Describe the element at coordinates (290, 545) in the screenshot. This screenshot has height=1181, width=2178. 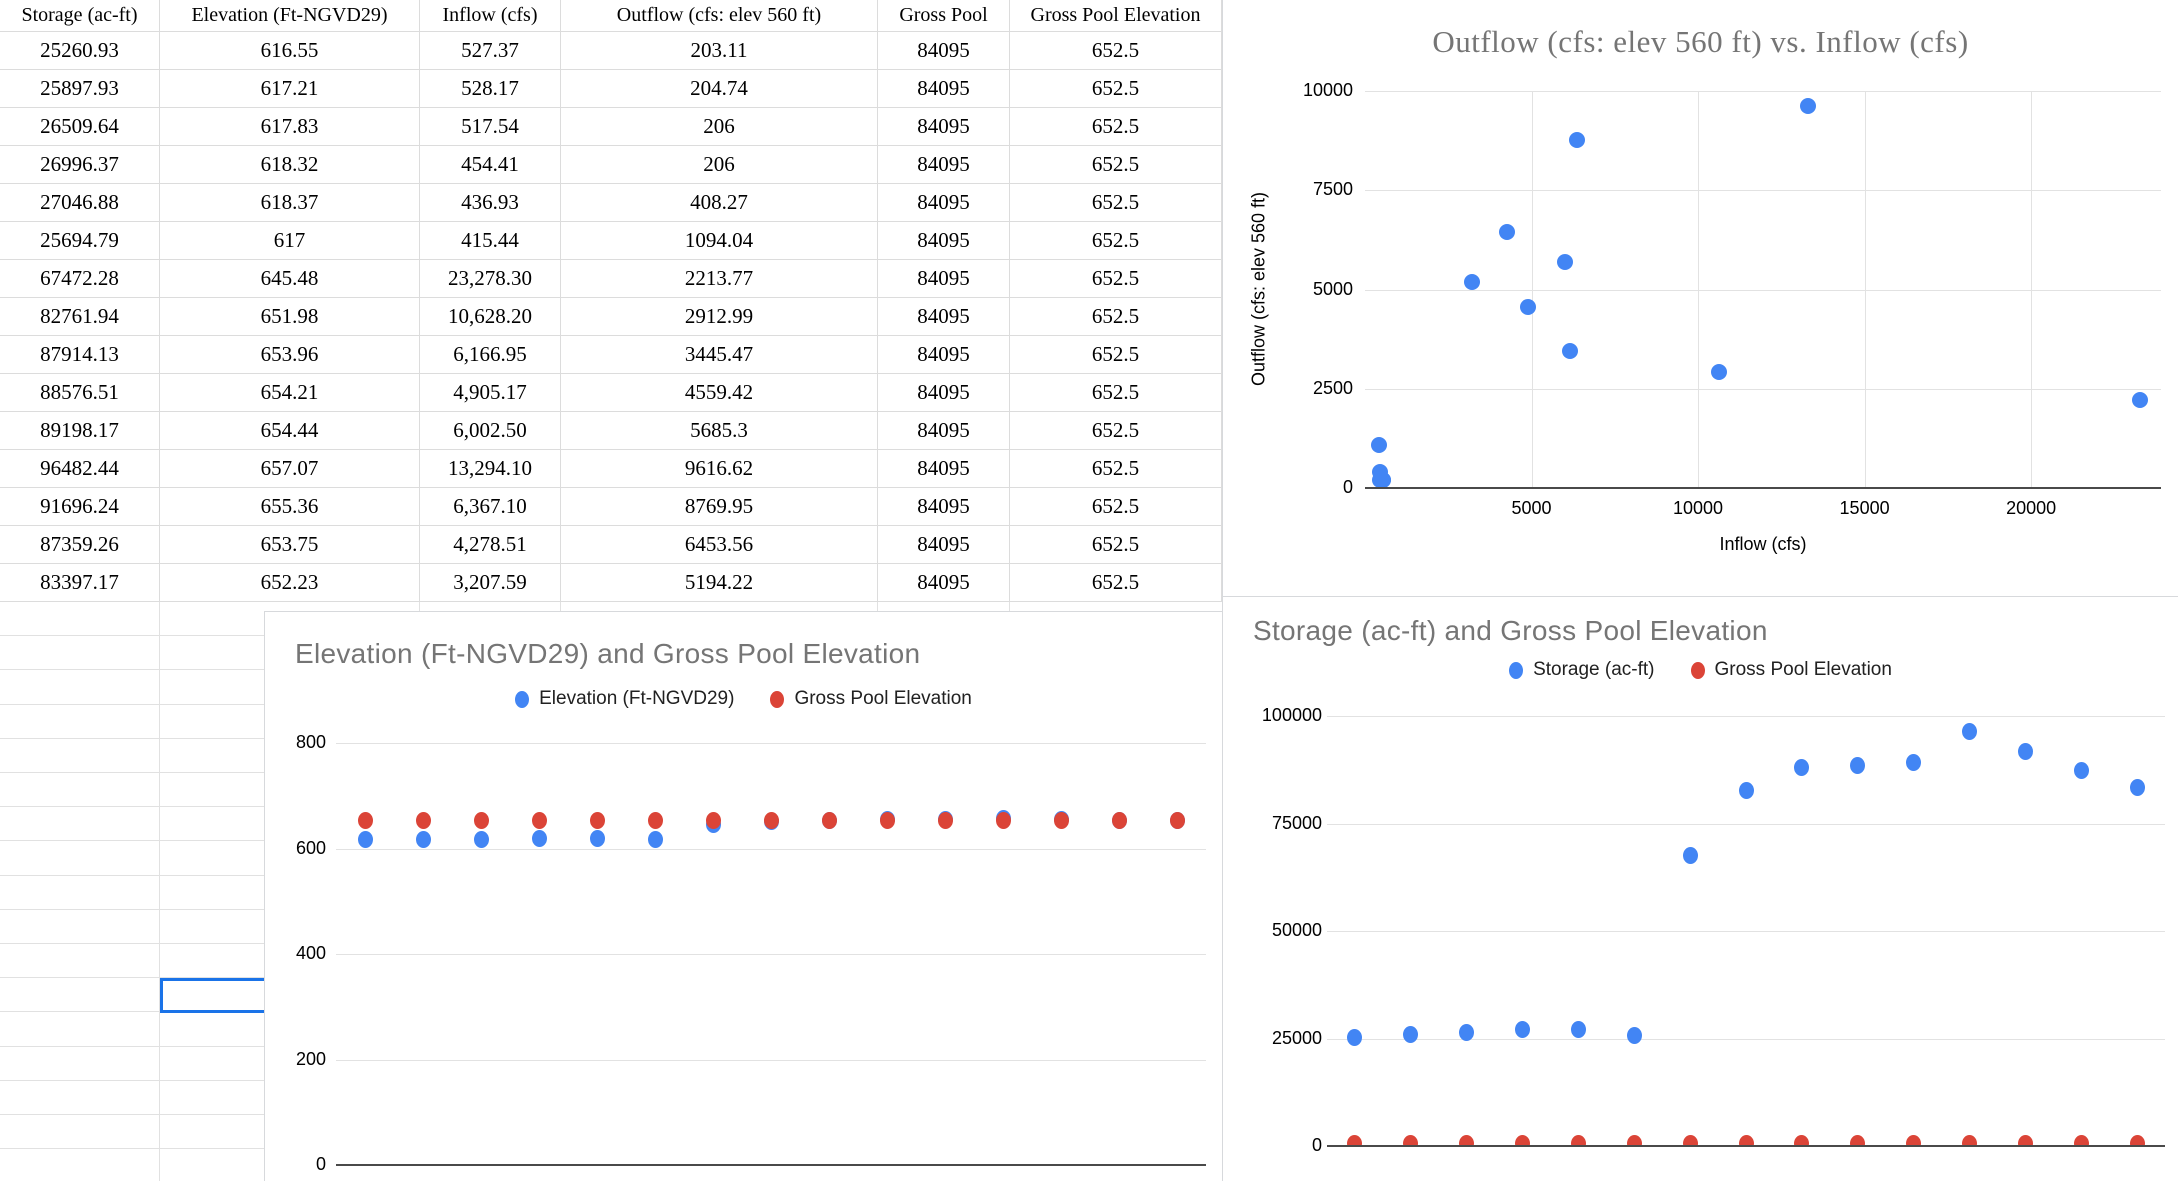
I see `cell: 653.75` at that location.